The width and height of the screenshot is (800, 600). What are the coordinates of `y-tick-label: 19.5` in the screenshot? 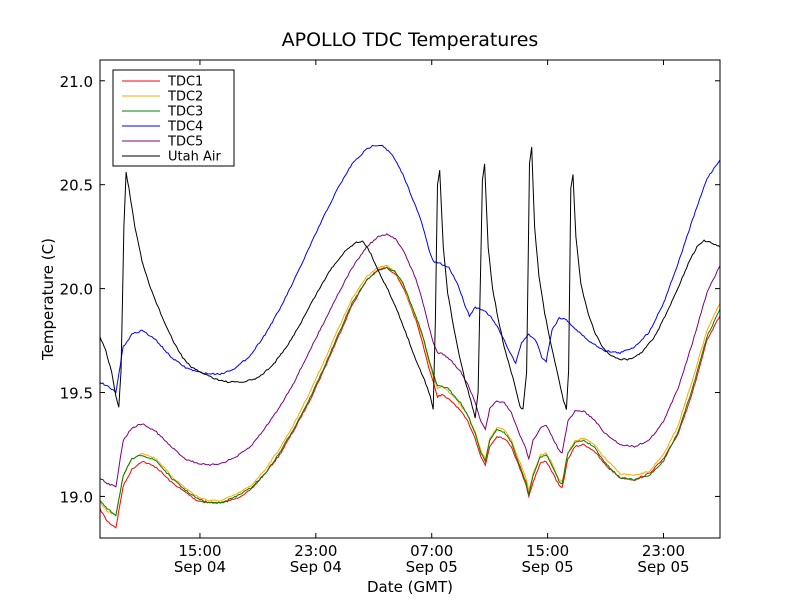 It's located at (76, 394).